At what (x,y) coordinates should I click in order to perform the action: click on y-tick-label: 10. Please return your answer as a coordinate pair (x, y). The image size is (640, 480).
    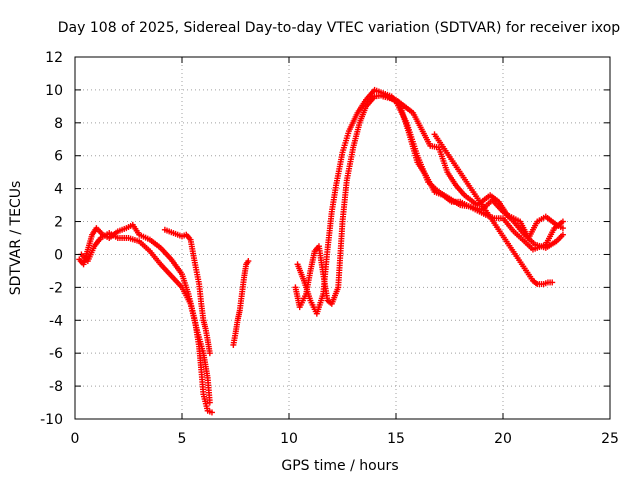
    Looking at the image, I should click on (54, 91).